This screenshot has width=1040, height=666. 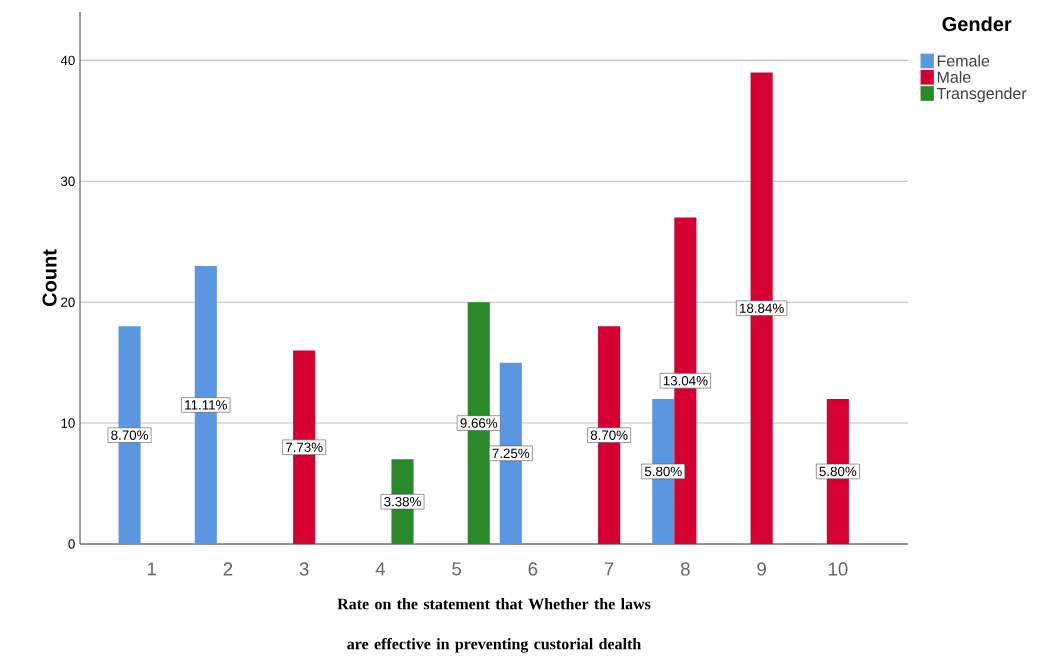 I want to click on annotation: 18.84%, so click(x=762, y=308).